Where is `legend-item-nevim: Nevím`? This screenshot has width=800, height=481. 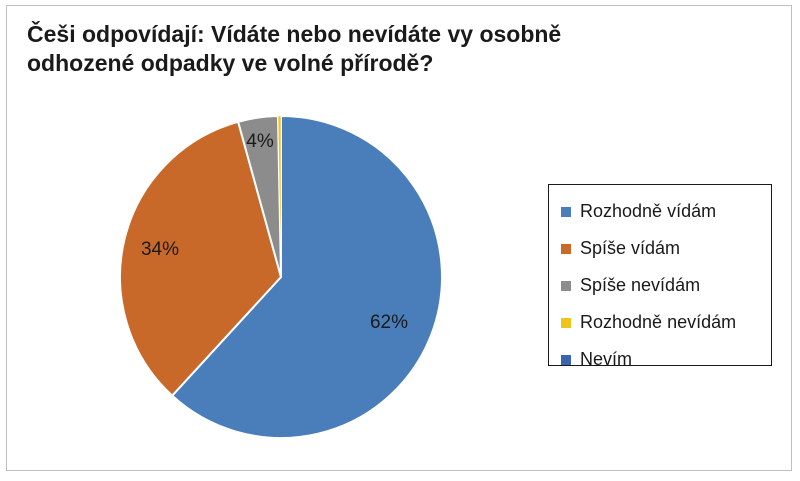 legend-item-nevim: Nevím is located at coordinates (666, 359).